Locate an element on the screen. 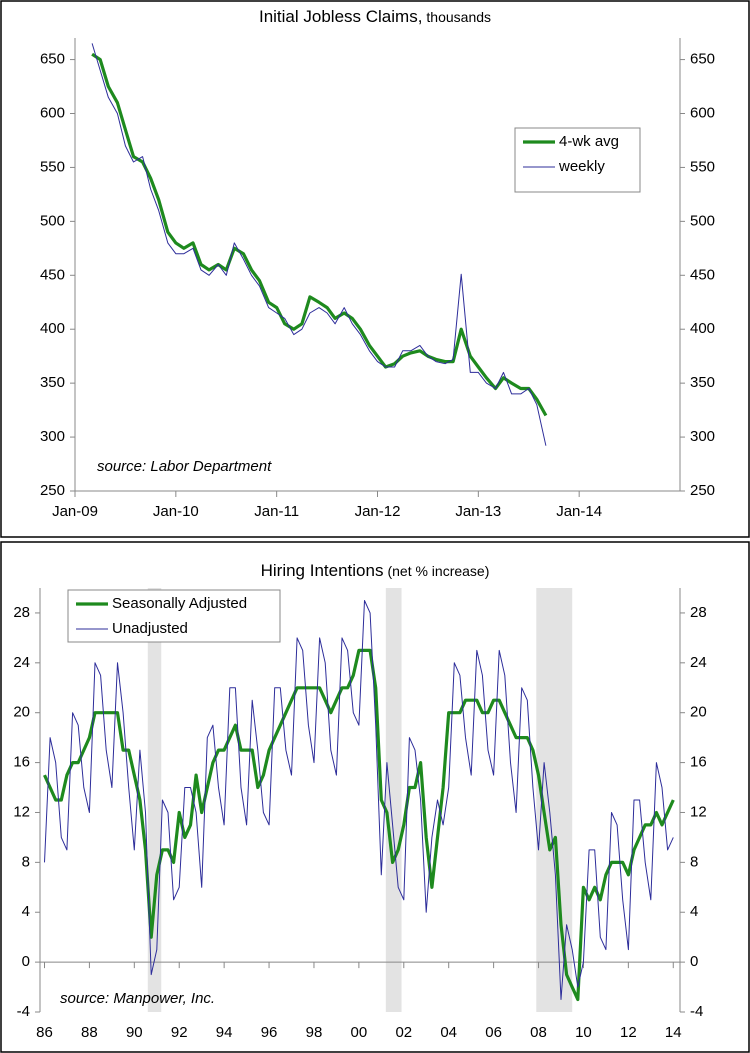 The width and height of the screenshot is (750, 1053). y2-tick-label: -4 is located at coordinates (696, 1011).